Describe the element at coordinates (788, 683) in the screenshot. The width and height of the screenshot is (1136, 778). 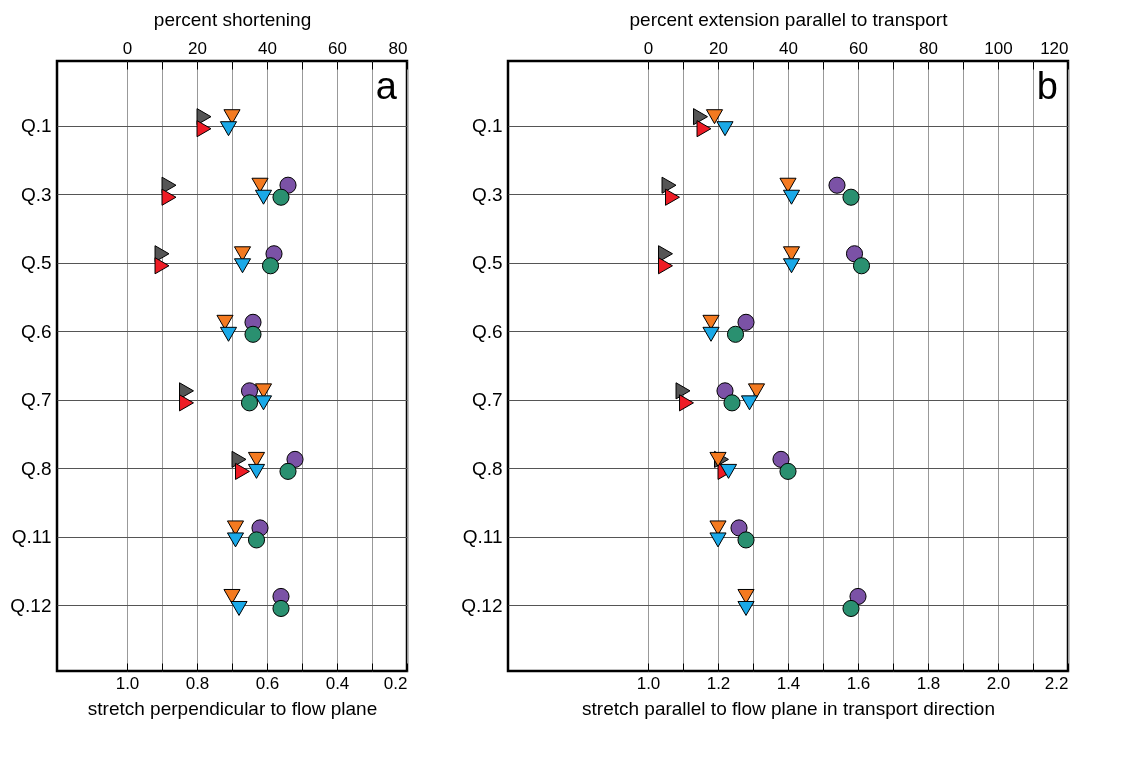
I see `x-tick-label: 1.4` at that location.